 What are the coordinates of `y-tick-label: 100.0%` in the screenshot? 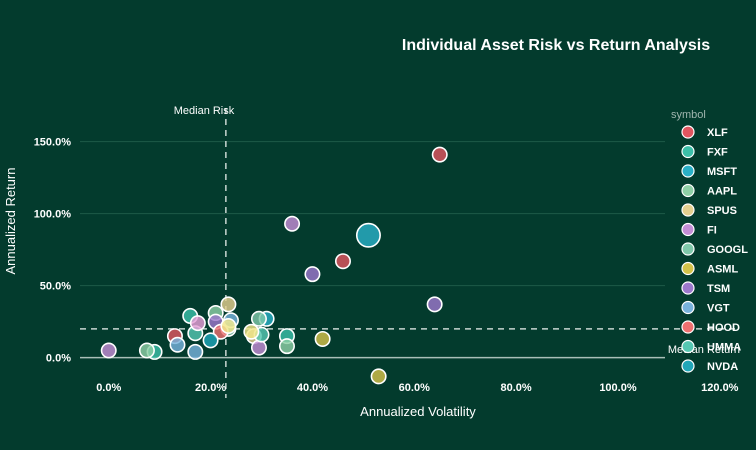 It's located at (53, 215).